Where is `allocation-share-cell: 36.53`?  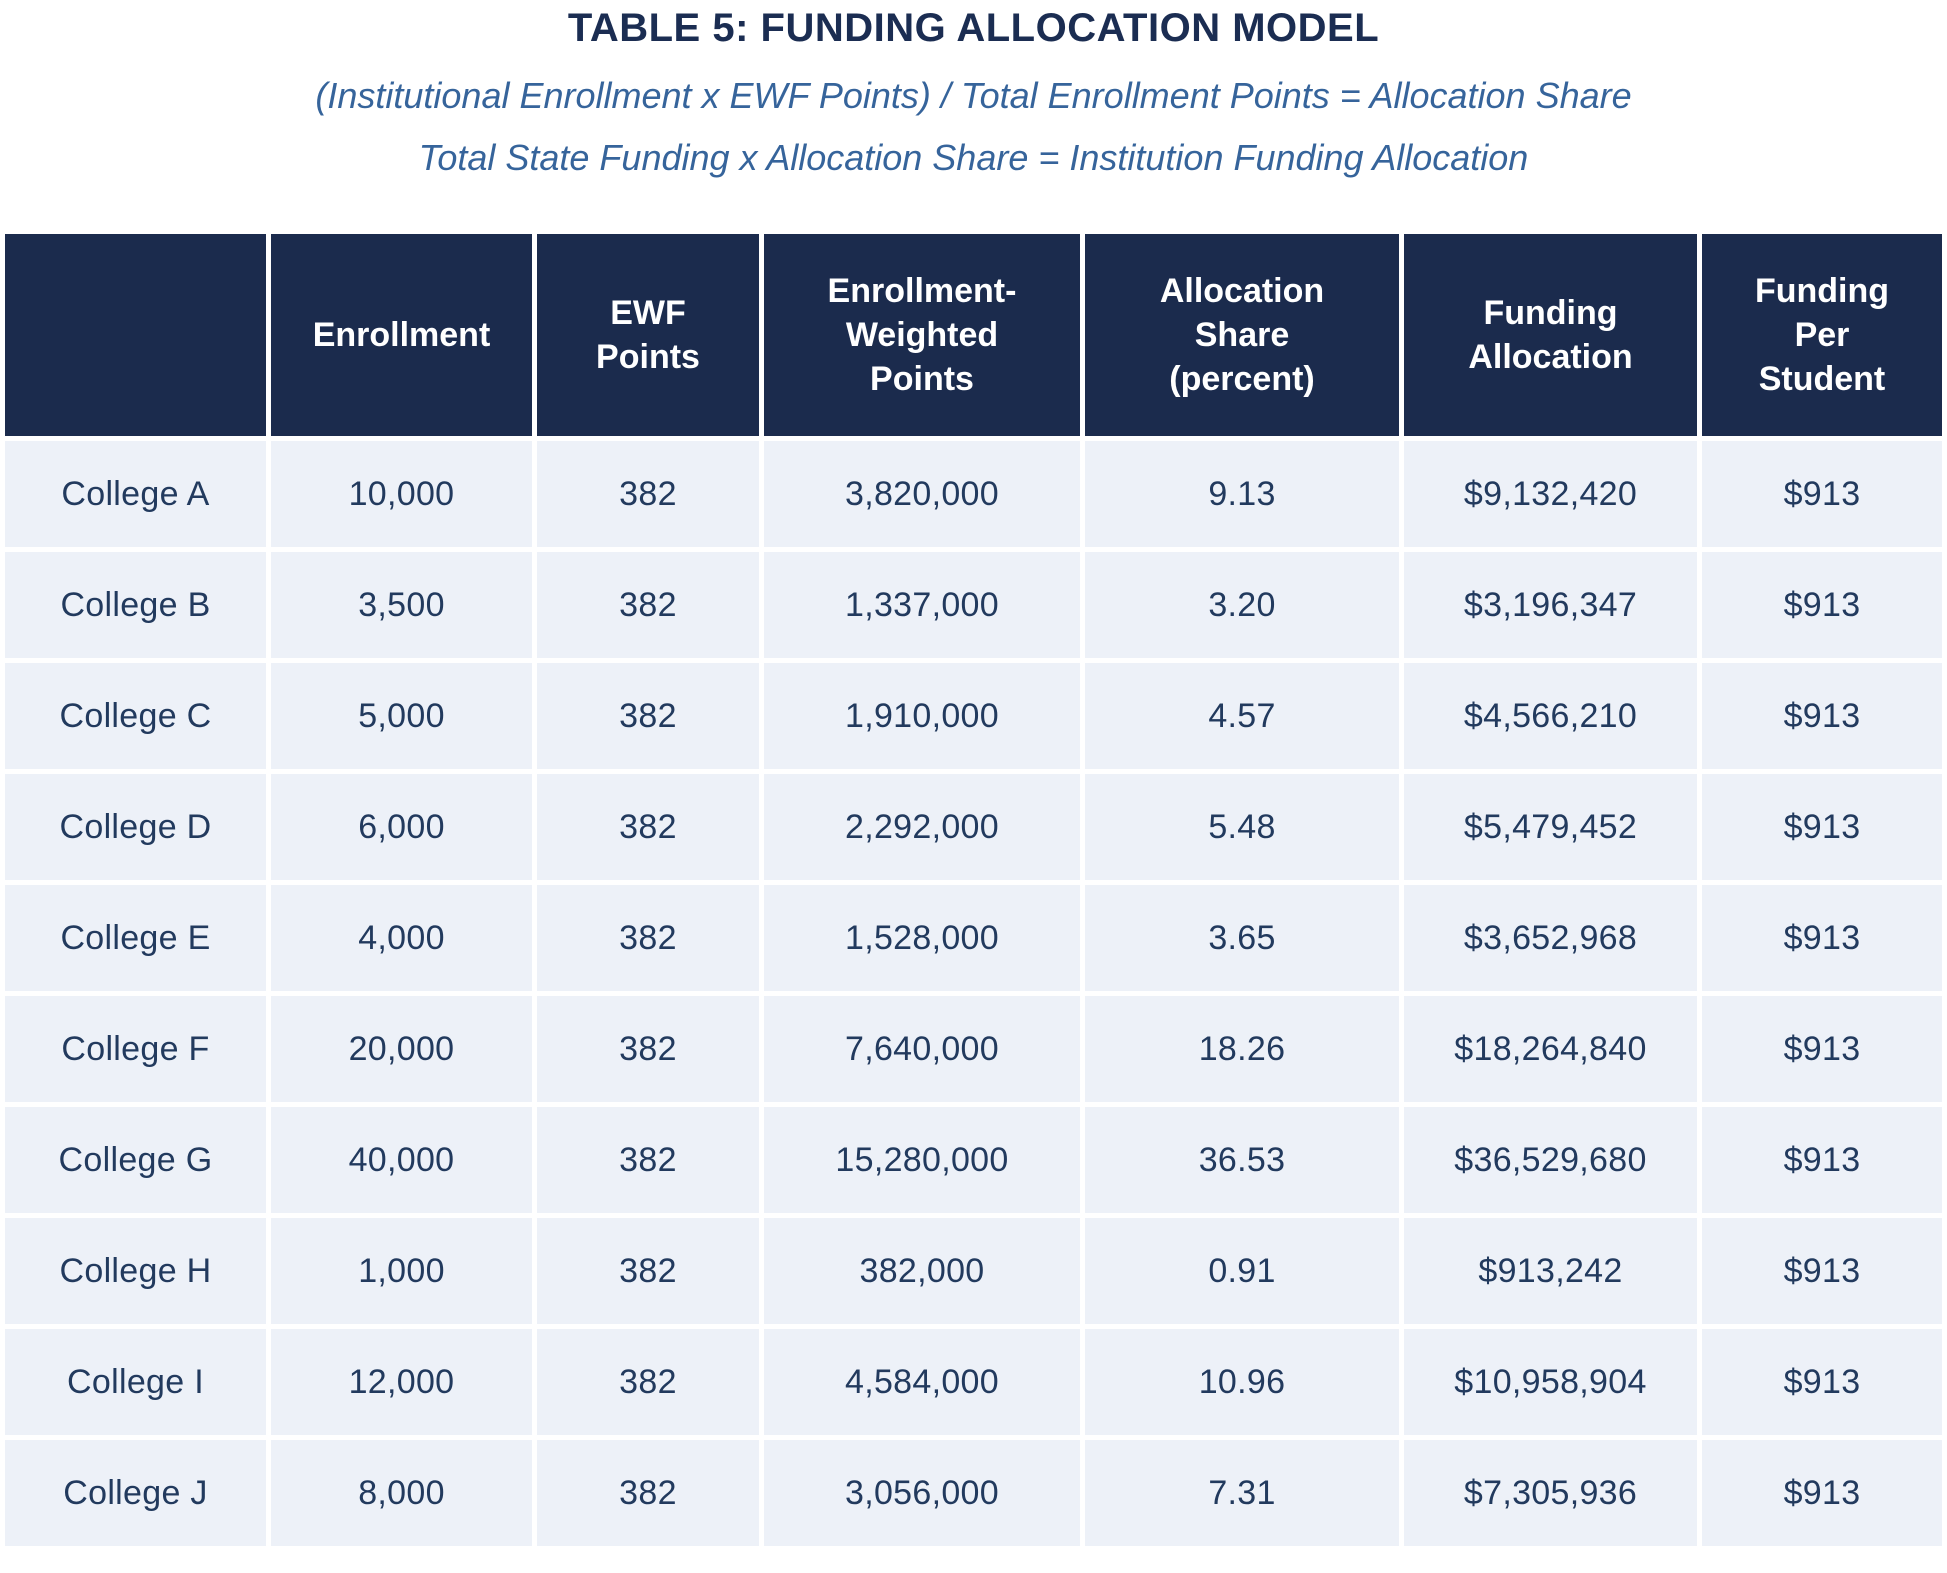 allocation-share-cell: 36.53 is located at coordinates (1242, 1160).